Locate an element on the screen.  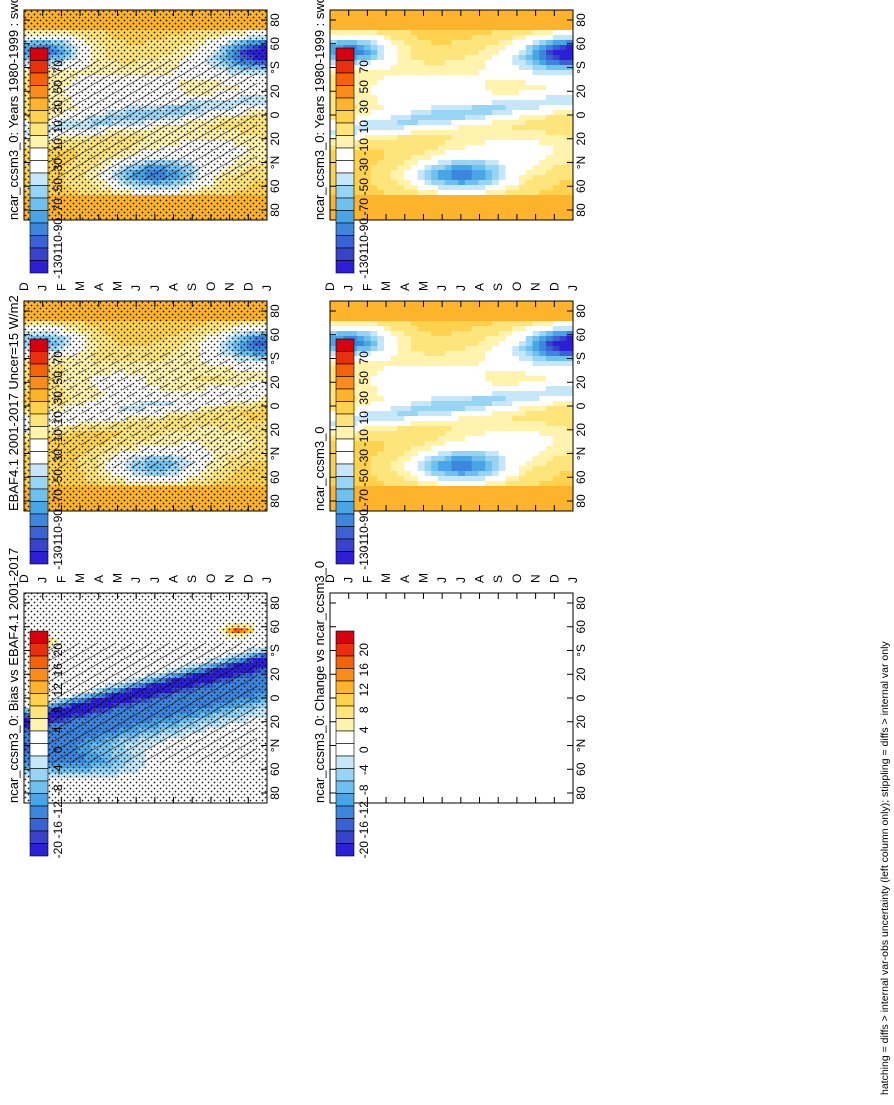
month-label: J is located at coordinates (43, 288).